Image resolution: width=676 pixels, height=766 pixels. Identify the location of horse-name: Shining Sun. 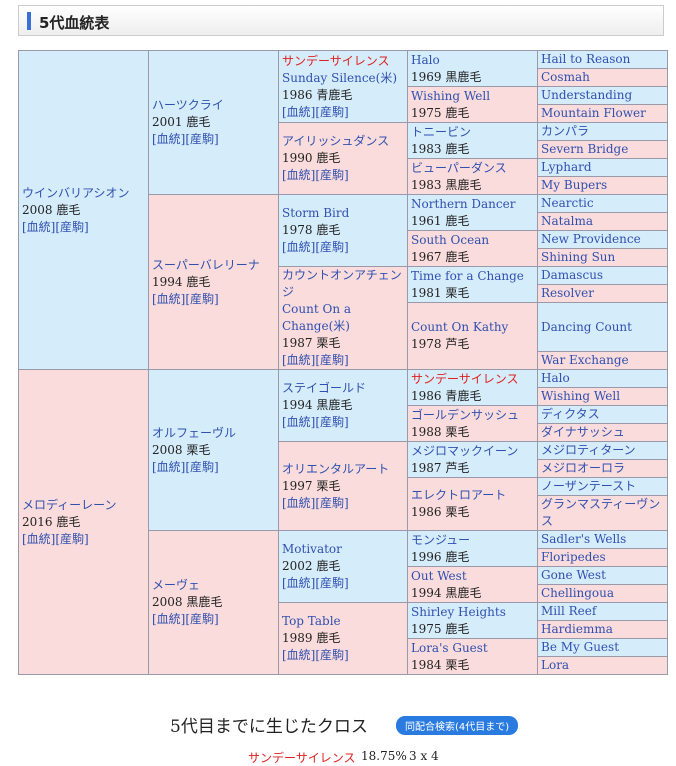
(578, 257).